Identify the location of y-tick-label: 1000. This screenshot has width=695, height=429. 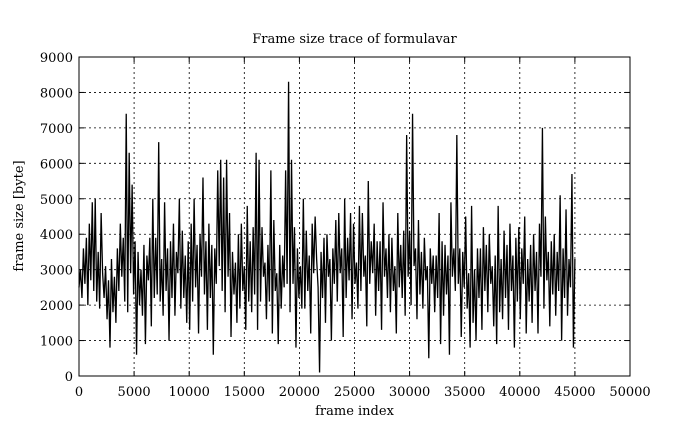
(56, 342).